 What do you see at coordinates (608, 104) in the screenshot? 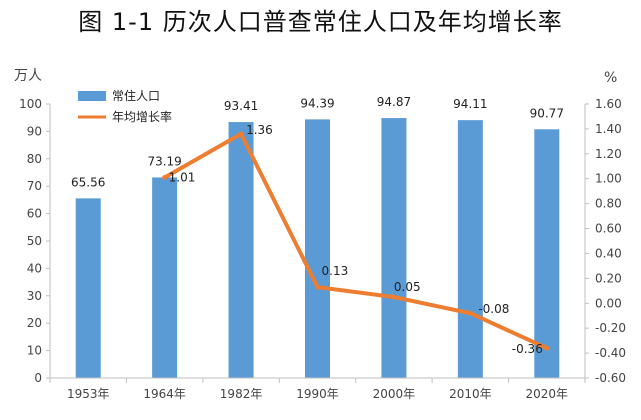
I see `right-axis-tick-label: 1.60` at bounding box center [608, 104].